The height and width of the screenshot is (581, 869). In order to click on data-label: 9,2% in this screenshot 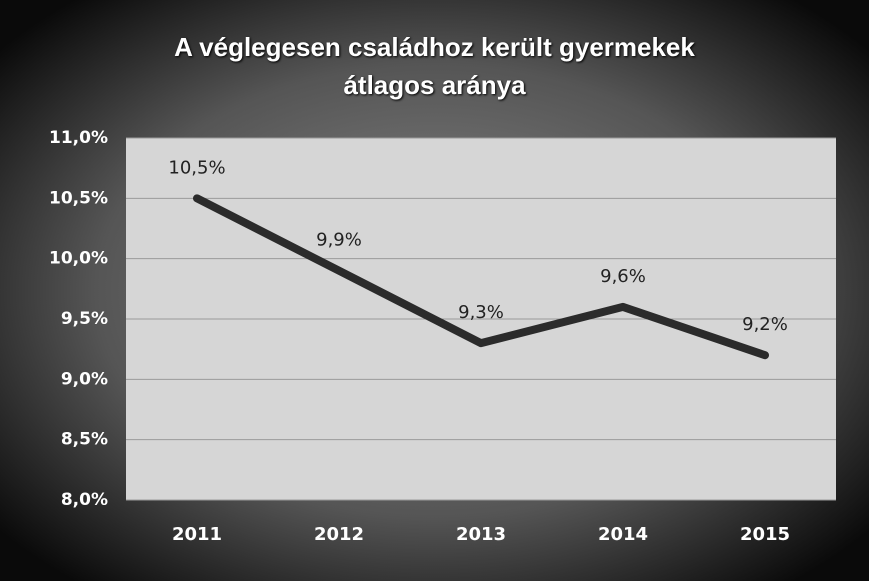, I will do `click(765, 324)`.